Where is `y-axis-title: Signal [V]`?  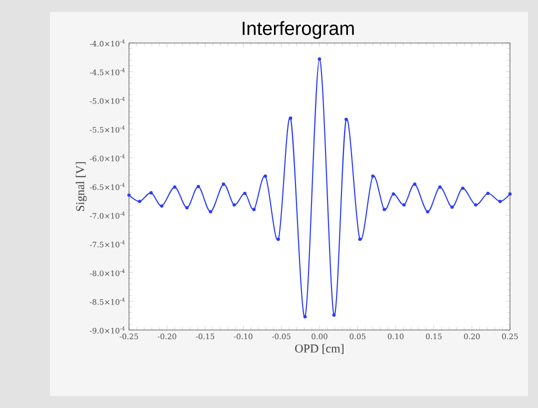 y-axis-title: Signal [V] is located at coordinates (81, 186).